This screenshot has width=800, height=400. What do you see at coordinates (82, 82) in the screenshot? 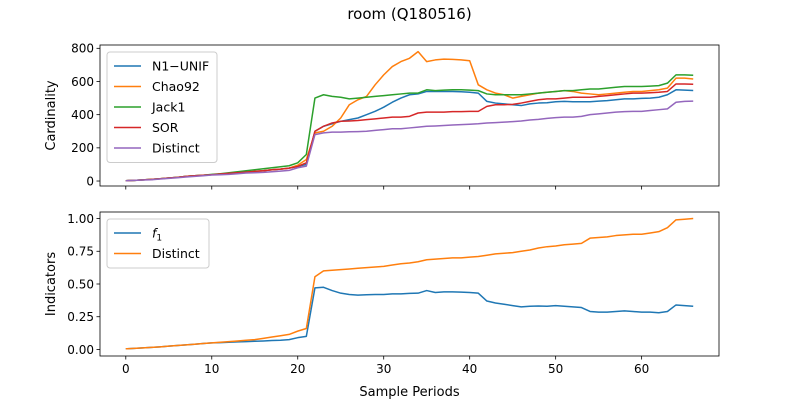
I see `y-tick-label: 600` at bounding box center [82, 82].